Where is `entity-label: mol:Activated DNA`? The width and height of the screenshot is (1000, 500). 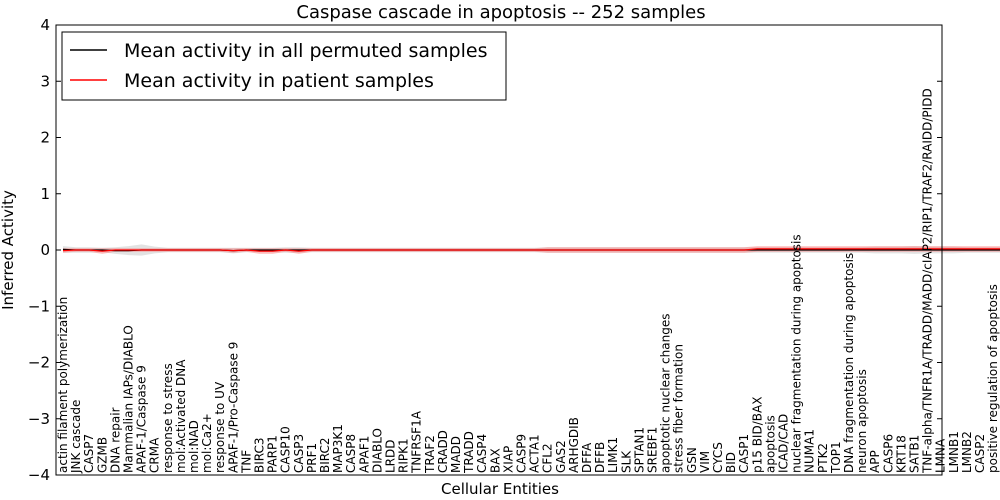 entity-label: mol:Activated DNA is located at coordinates (181, 416).